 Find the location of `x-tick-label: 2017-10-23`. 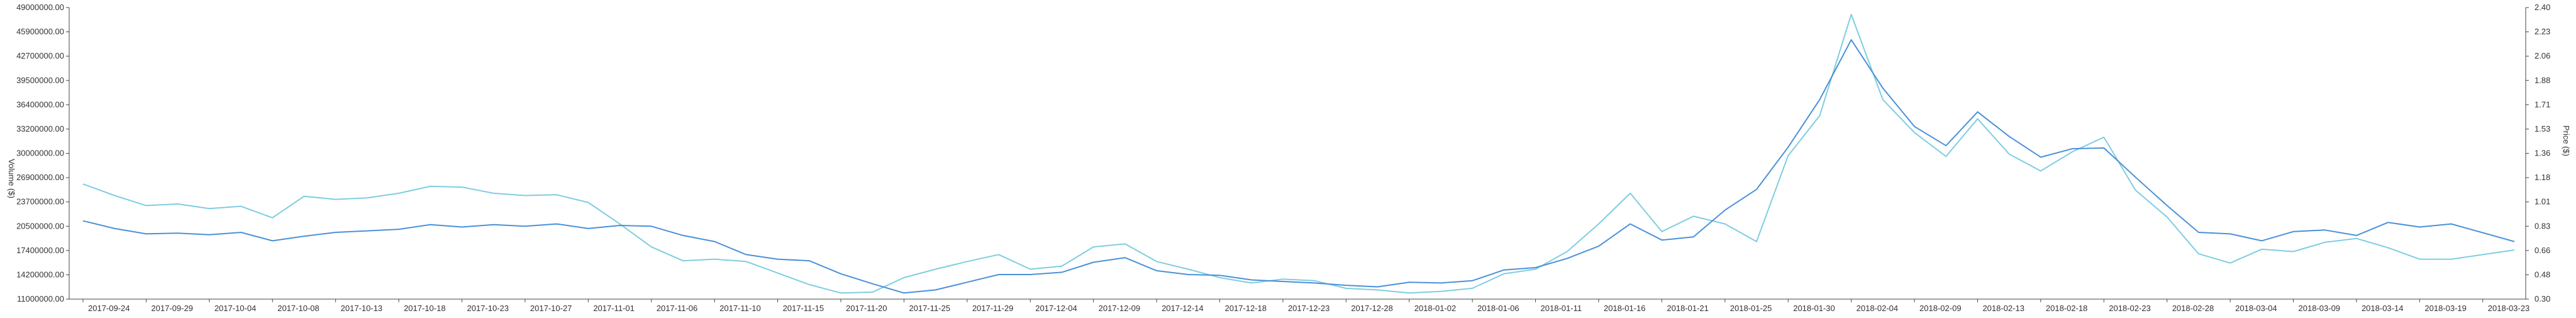

x-tick-label: 2017-10-23 is located at coordinates (488, 308).